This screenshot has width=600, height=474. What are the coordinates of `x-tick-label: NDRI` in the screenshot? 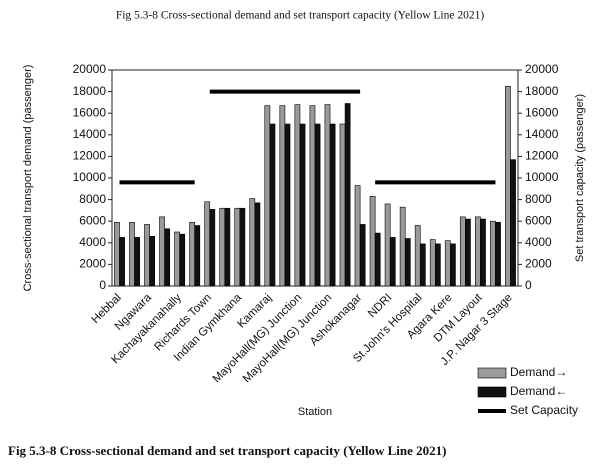 It's located at (380, 306).